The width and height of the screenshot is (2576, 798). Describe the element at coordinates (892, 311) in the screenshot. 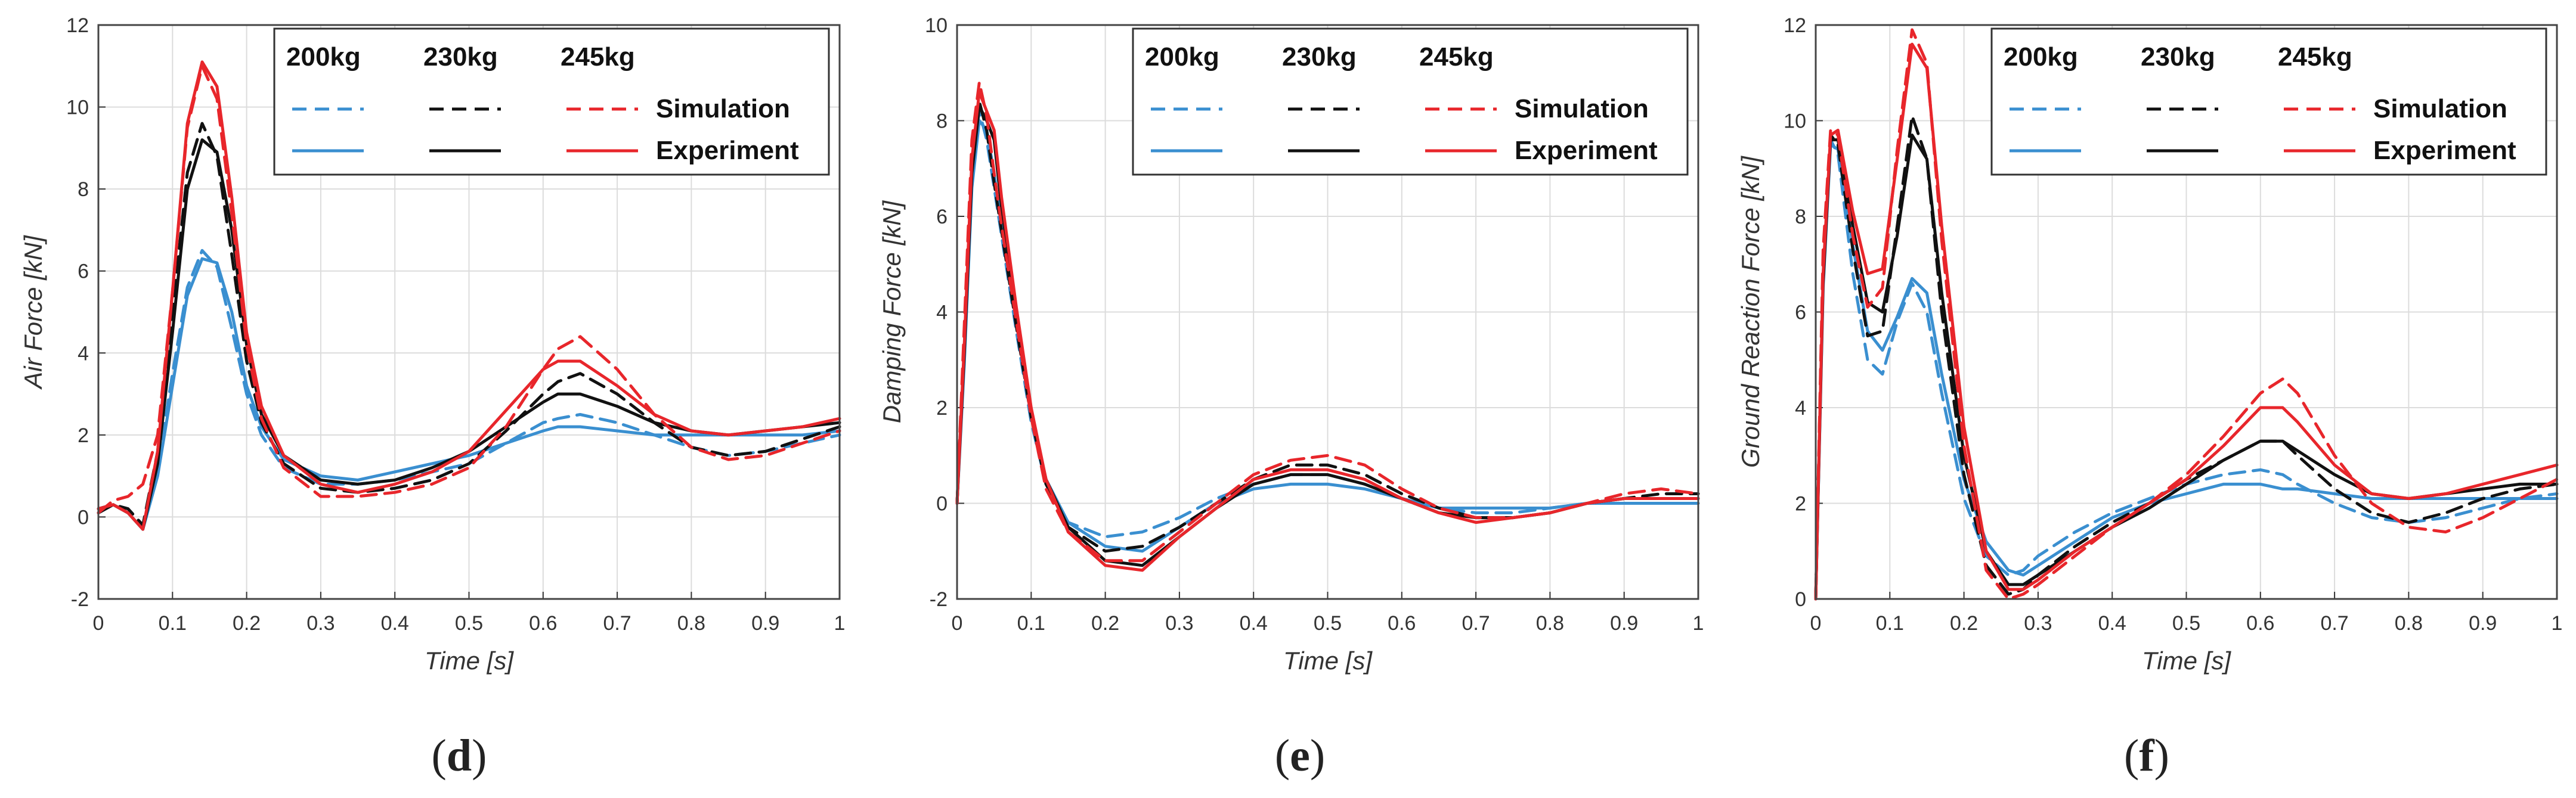

I see `y-axis-label: Damping Force [kN]` at that location.